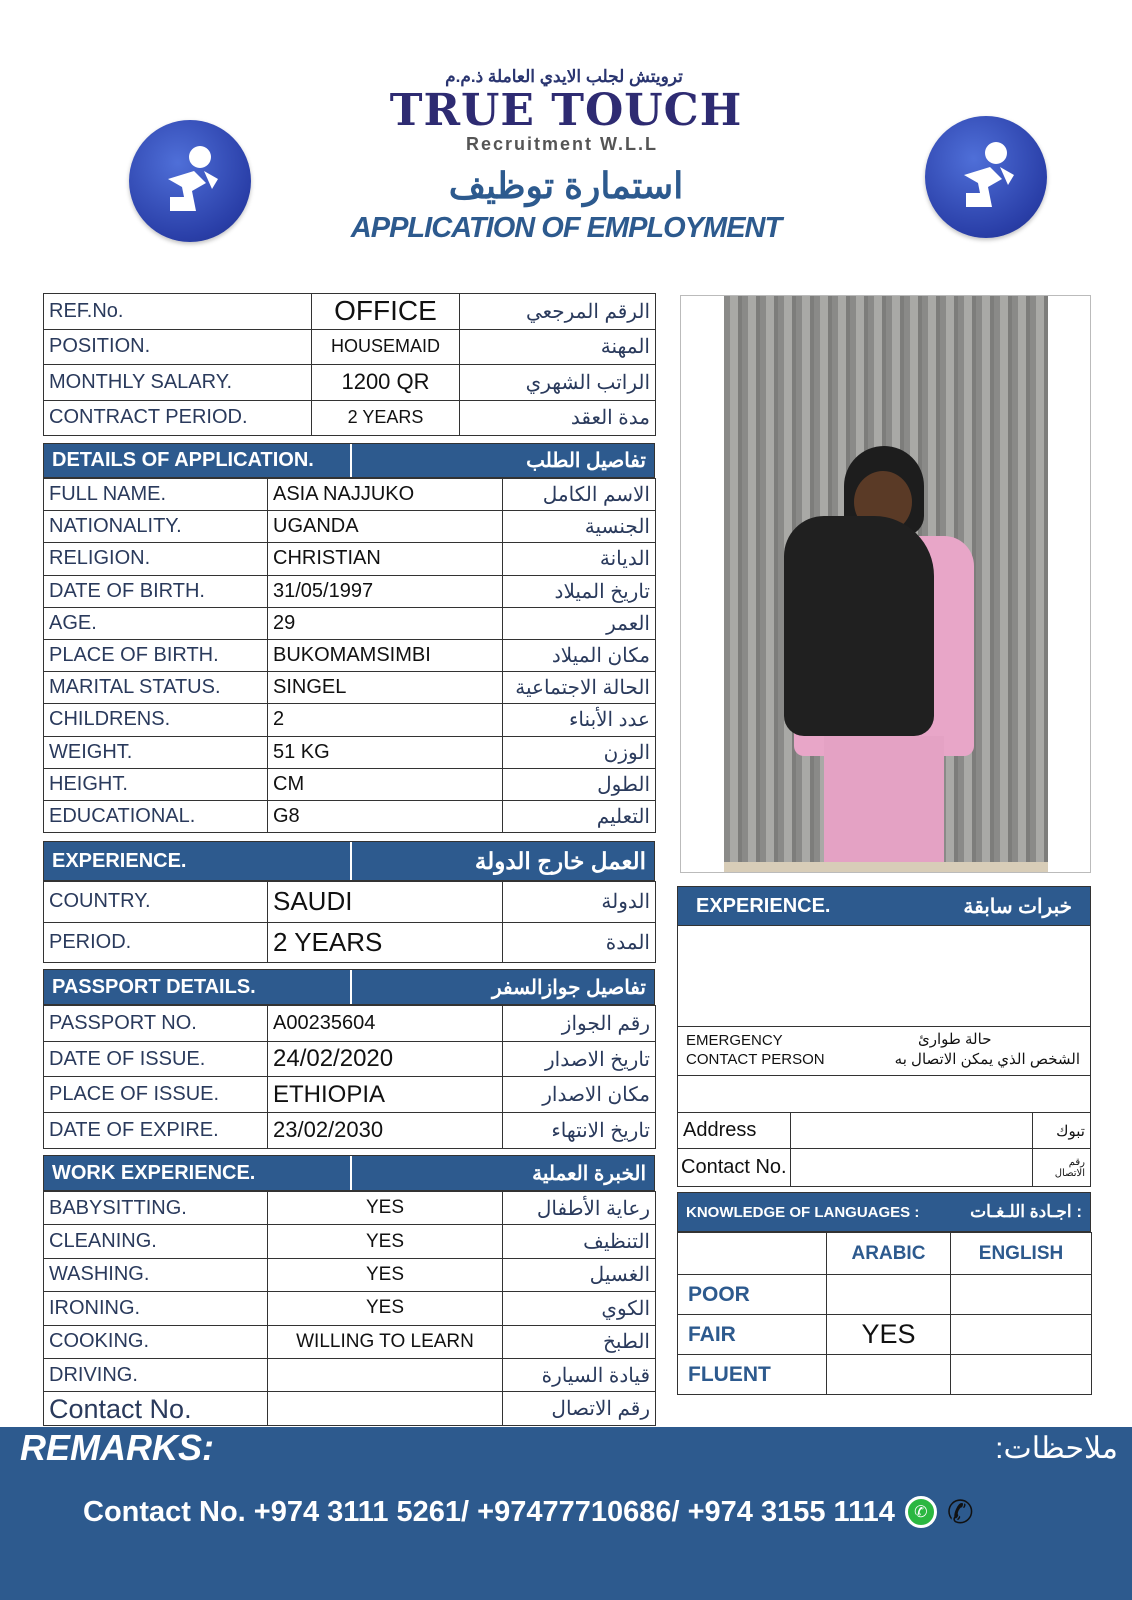 The width and height of the screenshot is (1132, 1600). I want to click on field-value: HOUSEMAID, so click(385, 346).